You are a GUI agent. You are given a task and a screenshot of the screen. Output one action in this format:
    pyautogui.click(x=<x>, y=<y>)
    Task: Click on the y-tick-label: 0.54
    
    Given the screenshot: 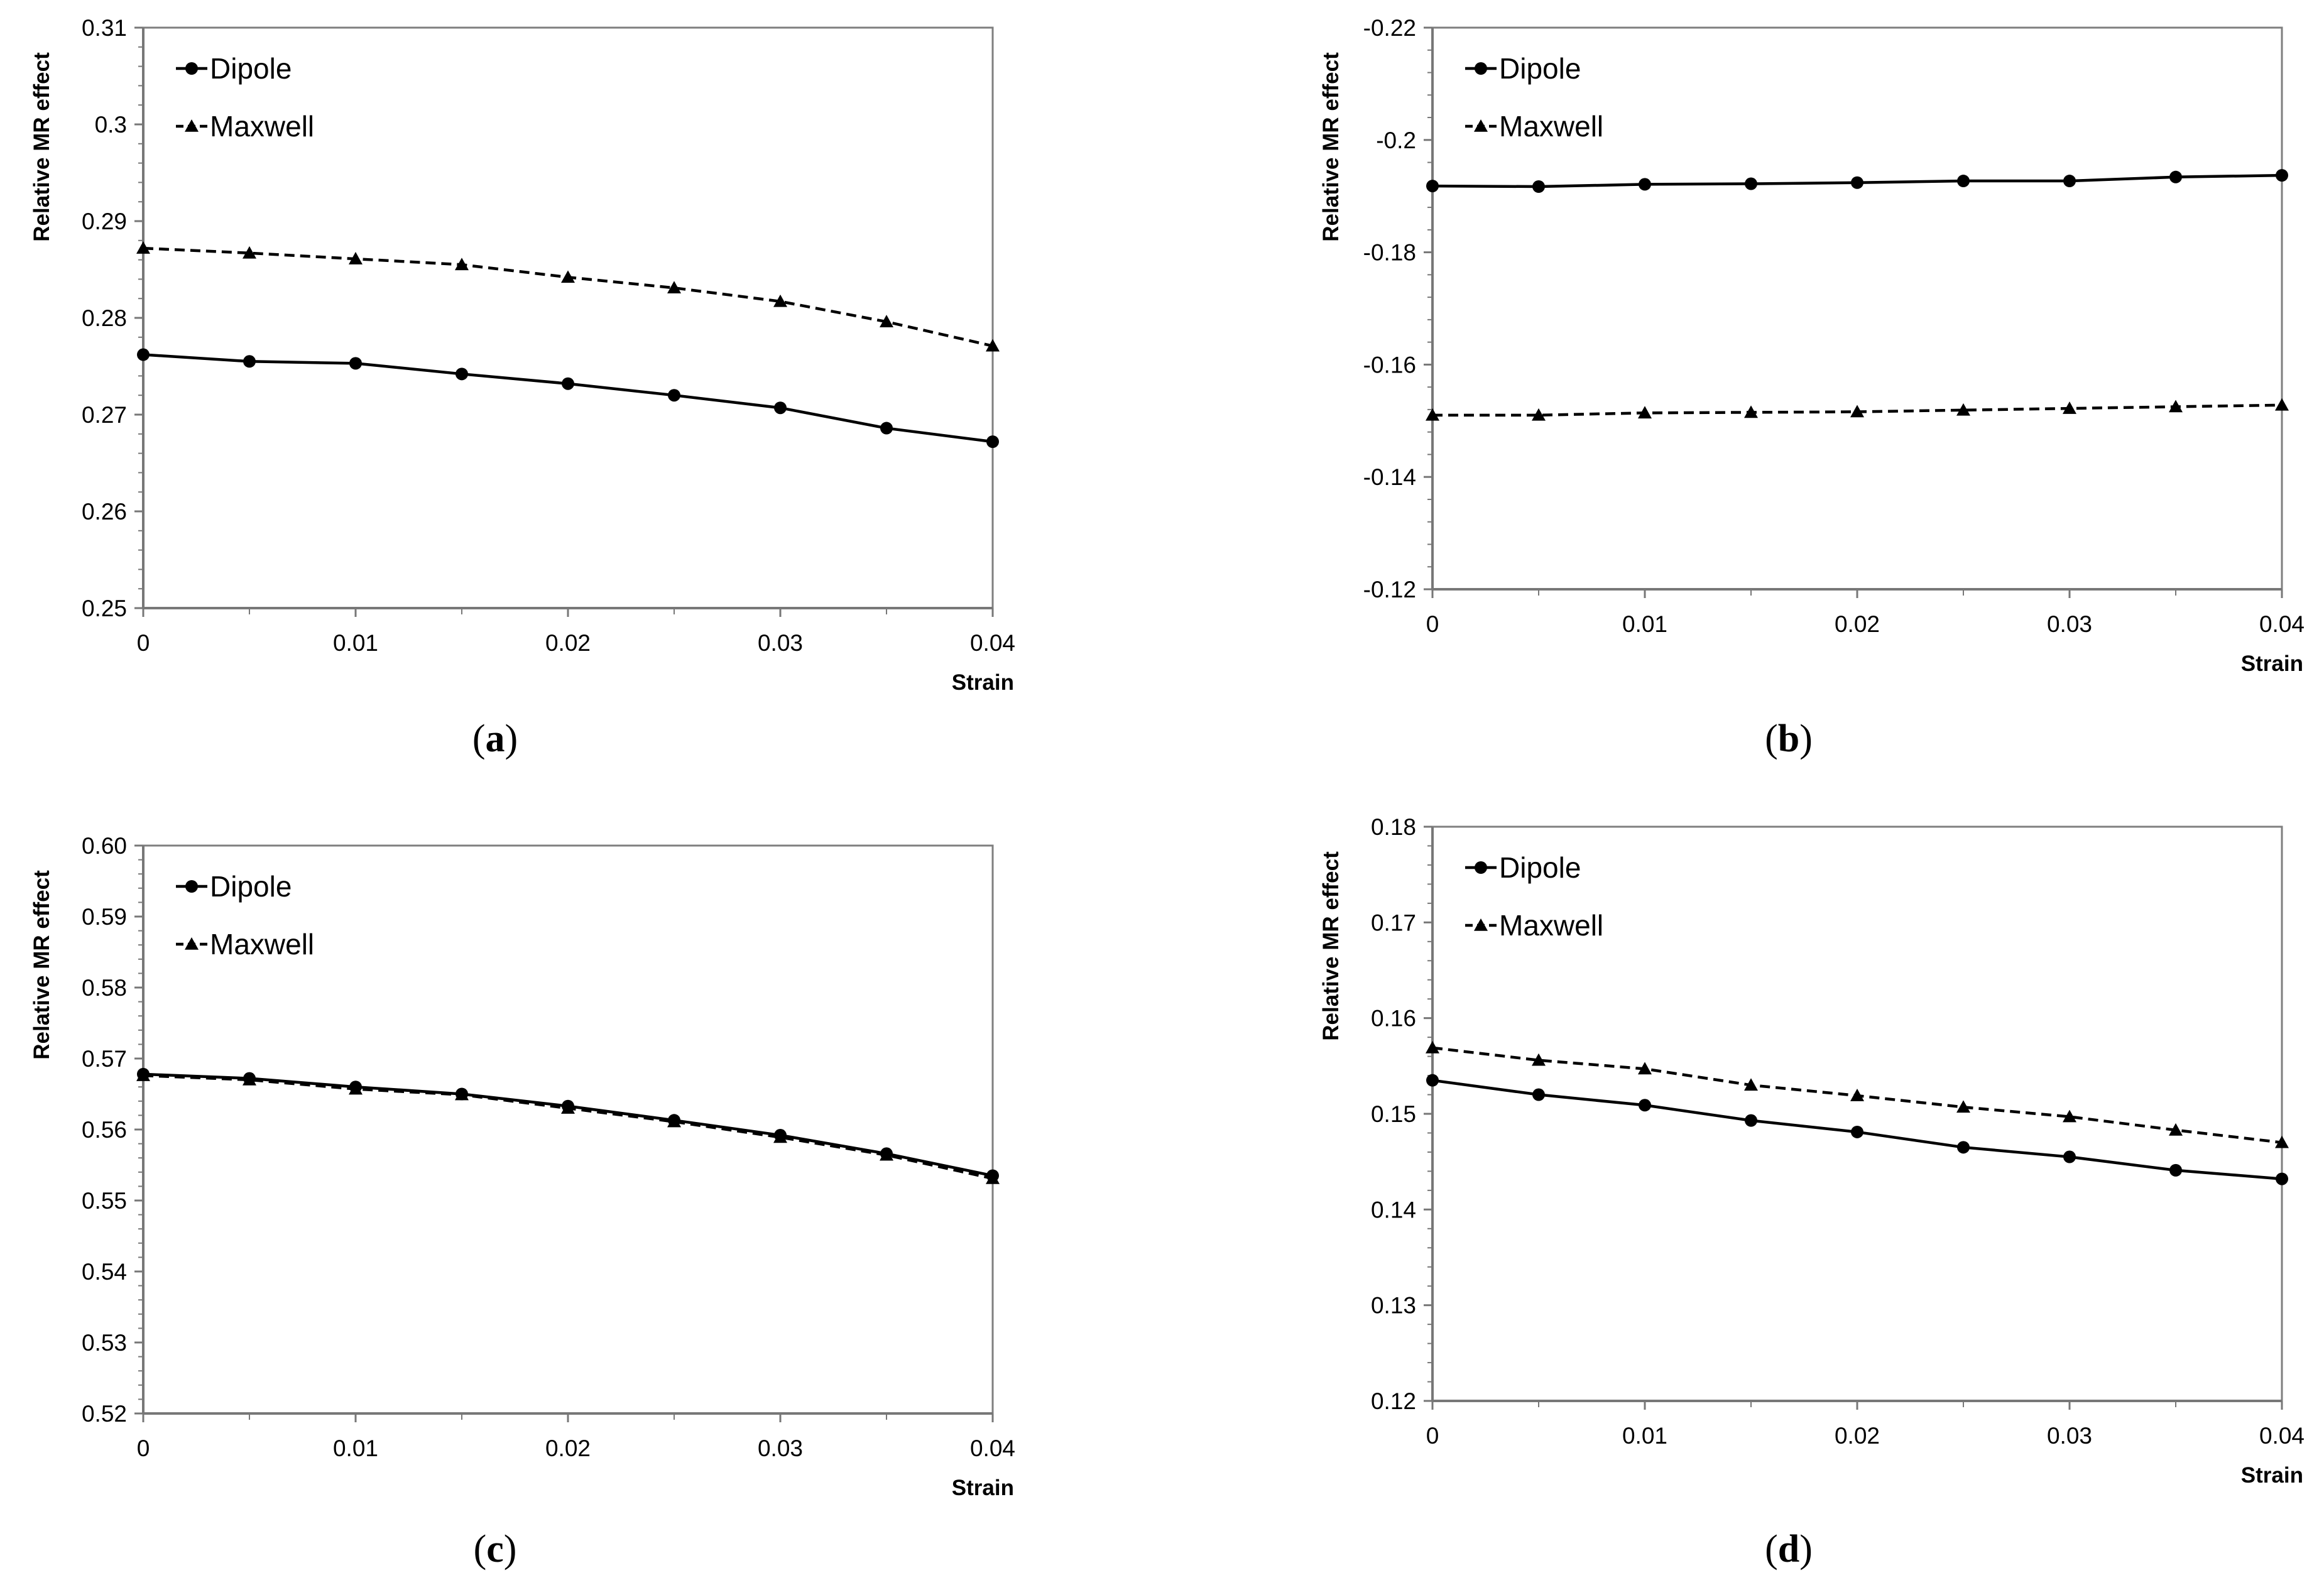 What is the action you would take?
    pyautogui.click(x=104, y=1272)
    